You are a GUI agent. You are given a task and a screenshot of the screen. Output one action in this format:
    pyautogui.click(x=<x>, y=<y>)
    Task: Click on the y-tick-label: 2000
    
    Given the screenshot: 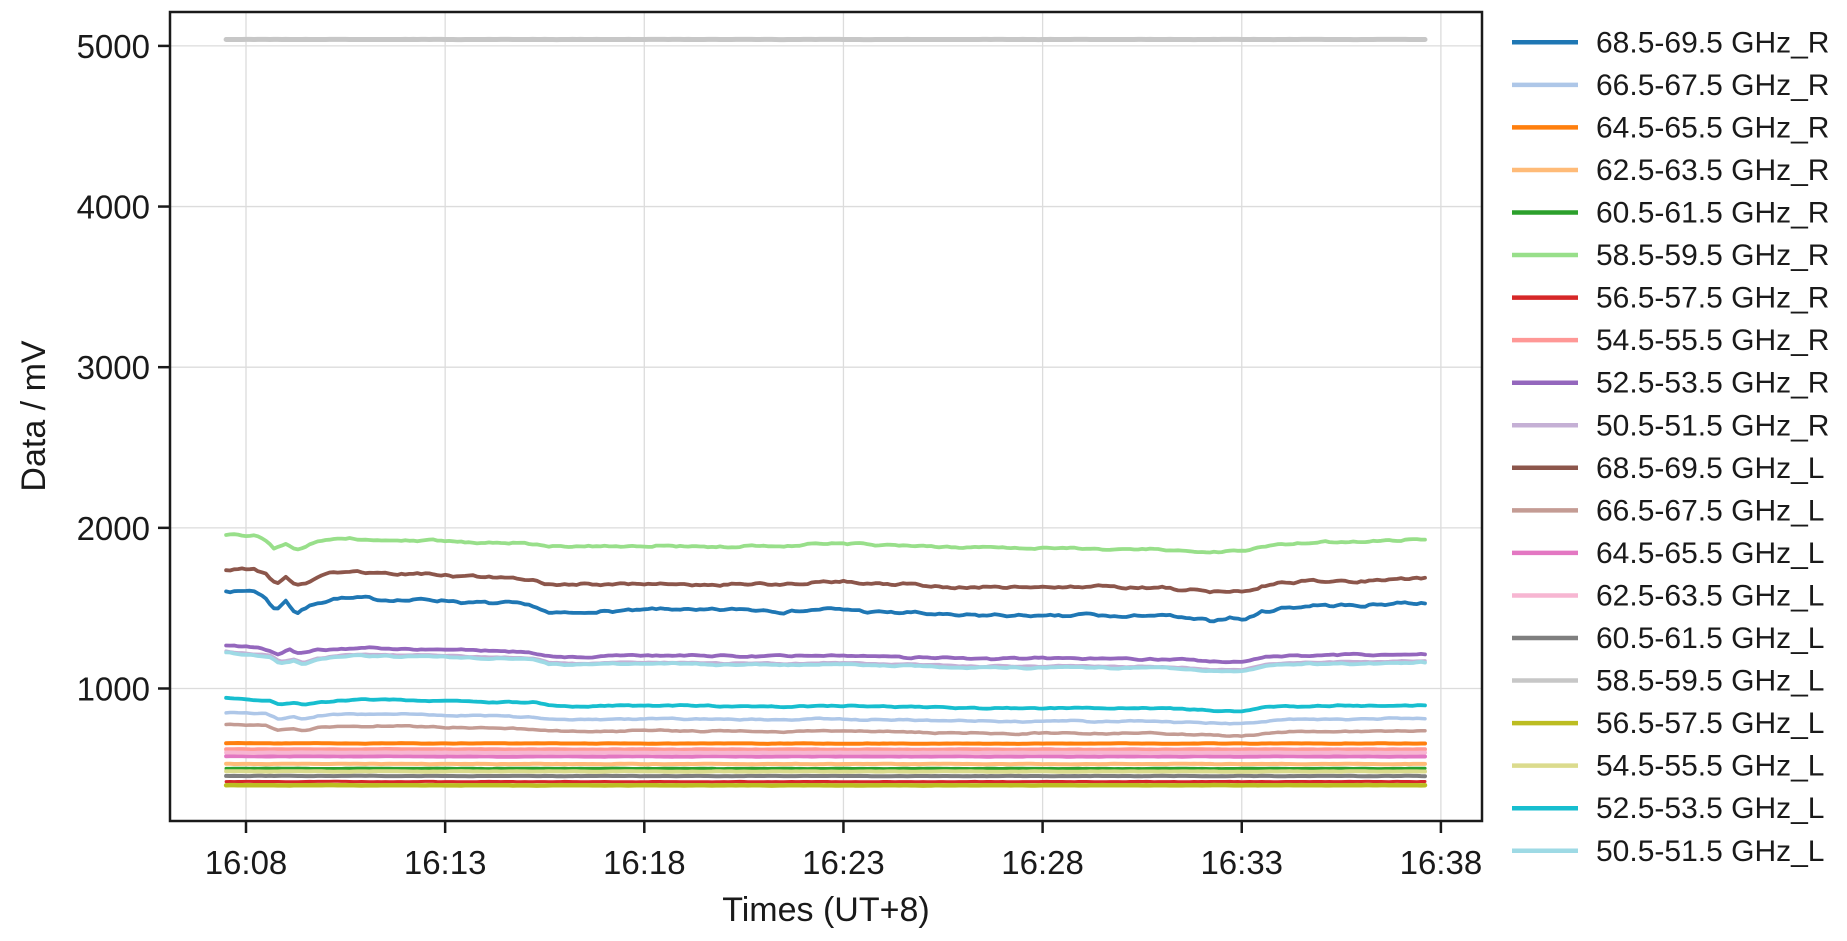 What is the action you would take?
    pyautogui.click(x=113, y=528)
    